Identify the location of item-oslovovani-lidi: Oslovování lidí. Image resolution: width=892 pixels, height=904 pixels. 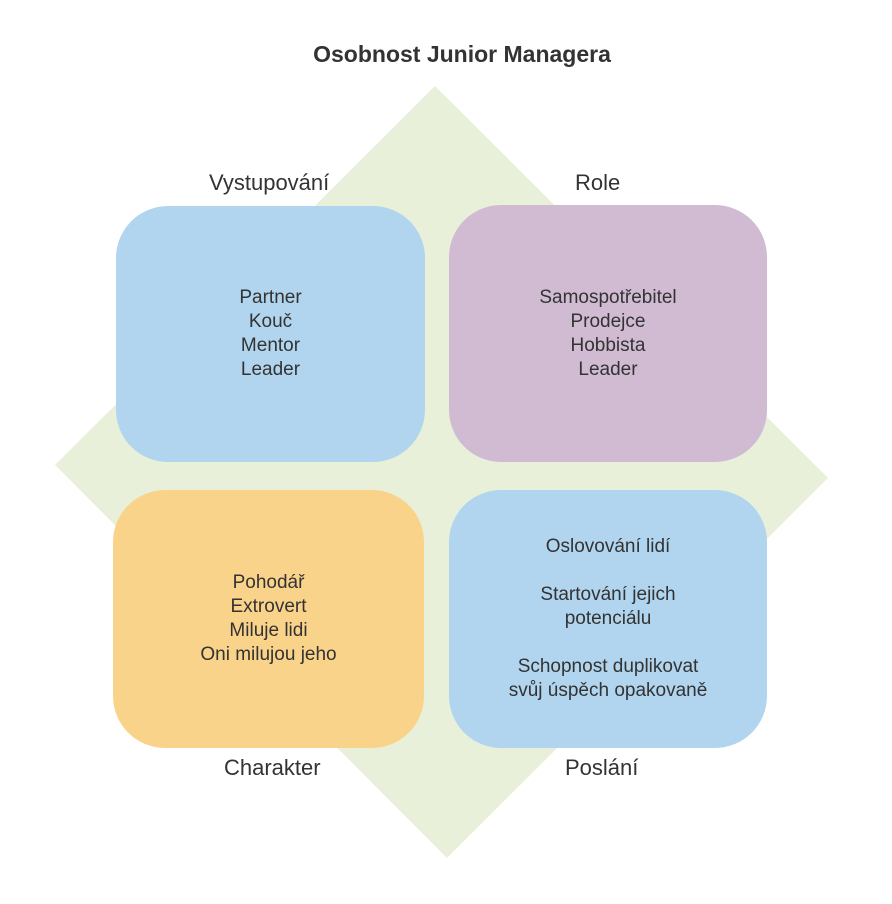
(608, 546).